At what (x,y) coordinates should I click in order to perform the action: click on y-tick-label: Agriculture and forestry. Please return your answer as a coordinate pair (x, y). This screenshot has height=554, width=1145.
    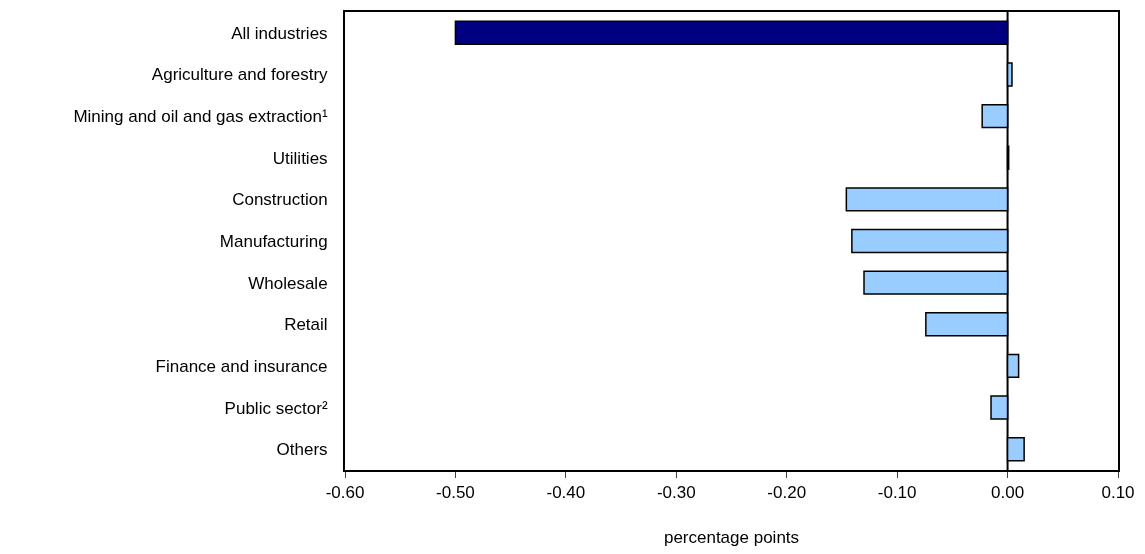
    Looking at the image, I should click on (240, 75).